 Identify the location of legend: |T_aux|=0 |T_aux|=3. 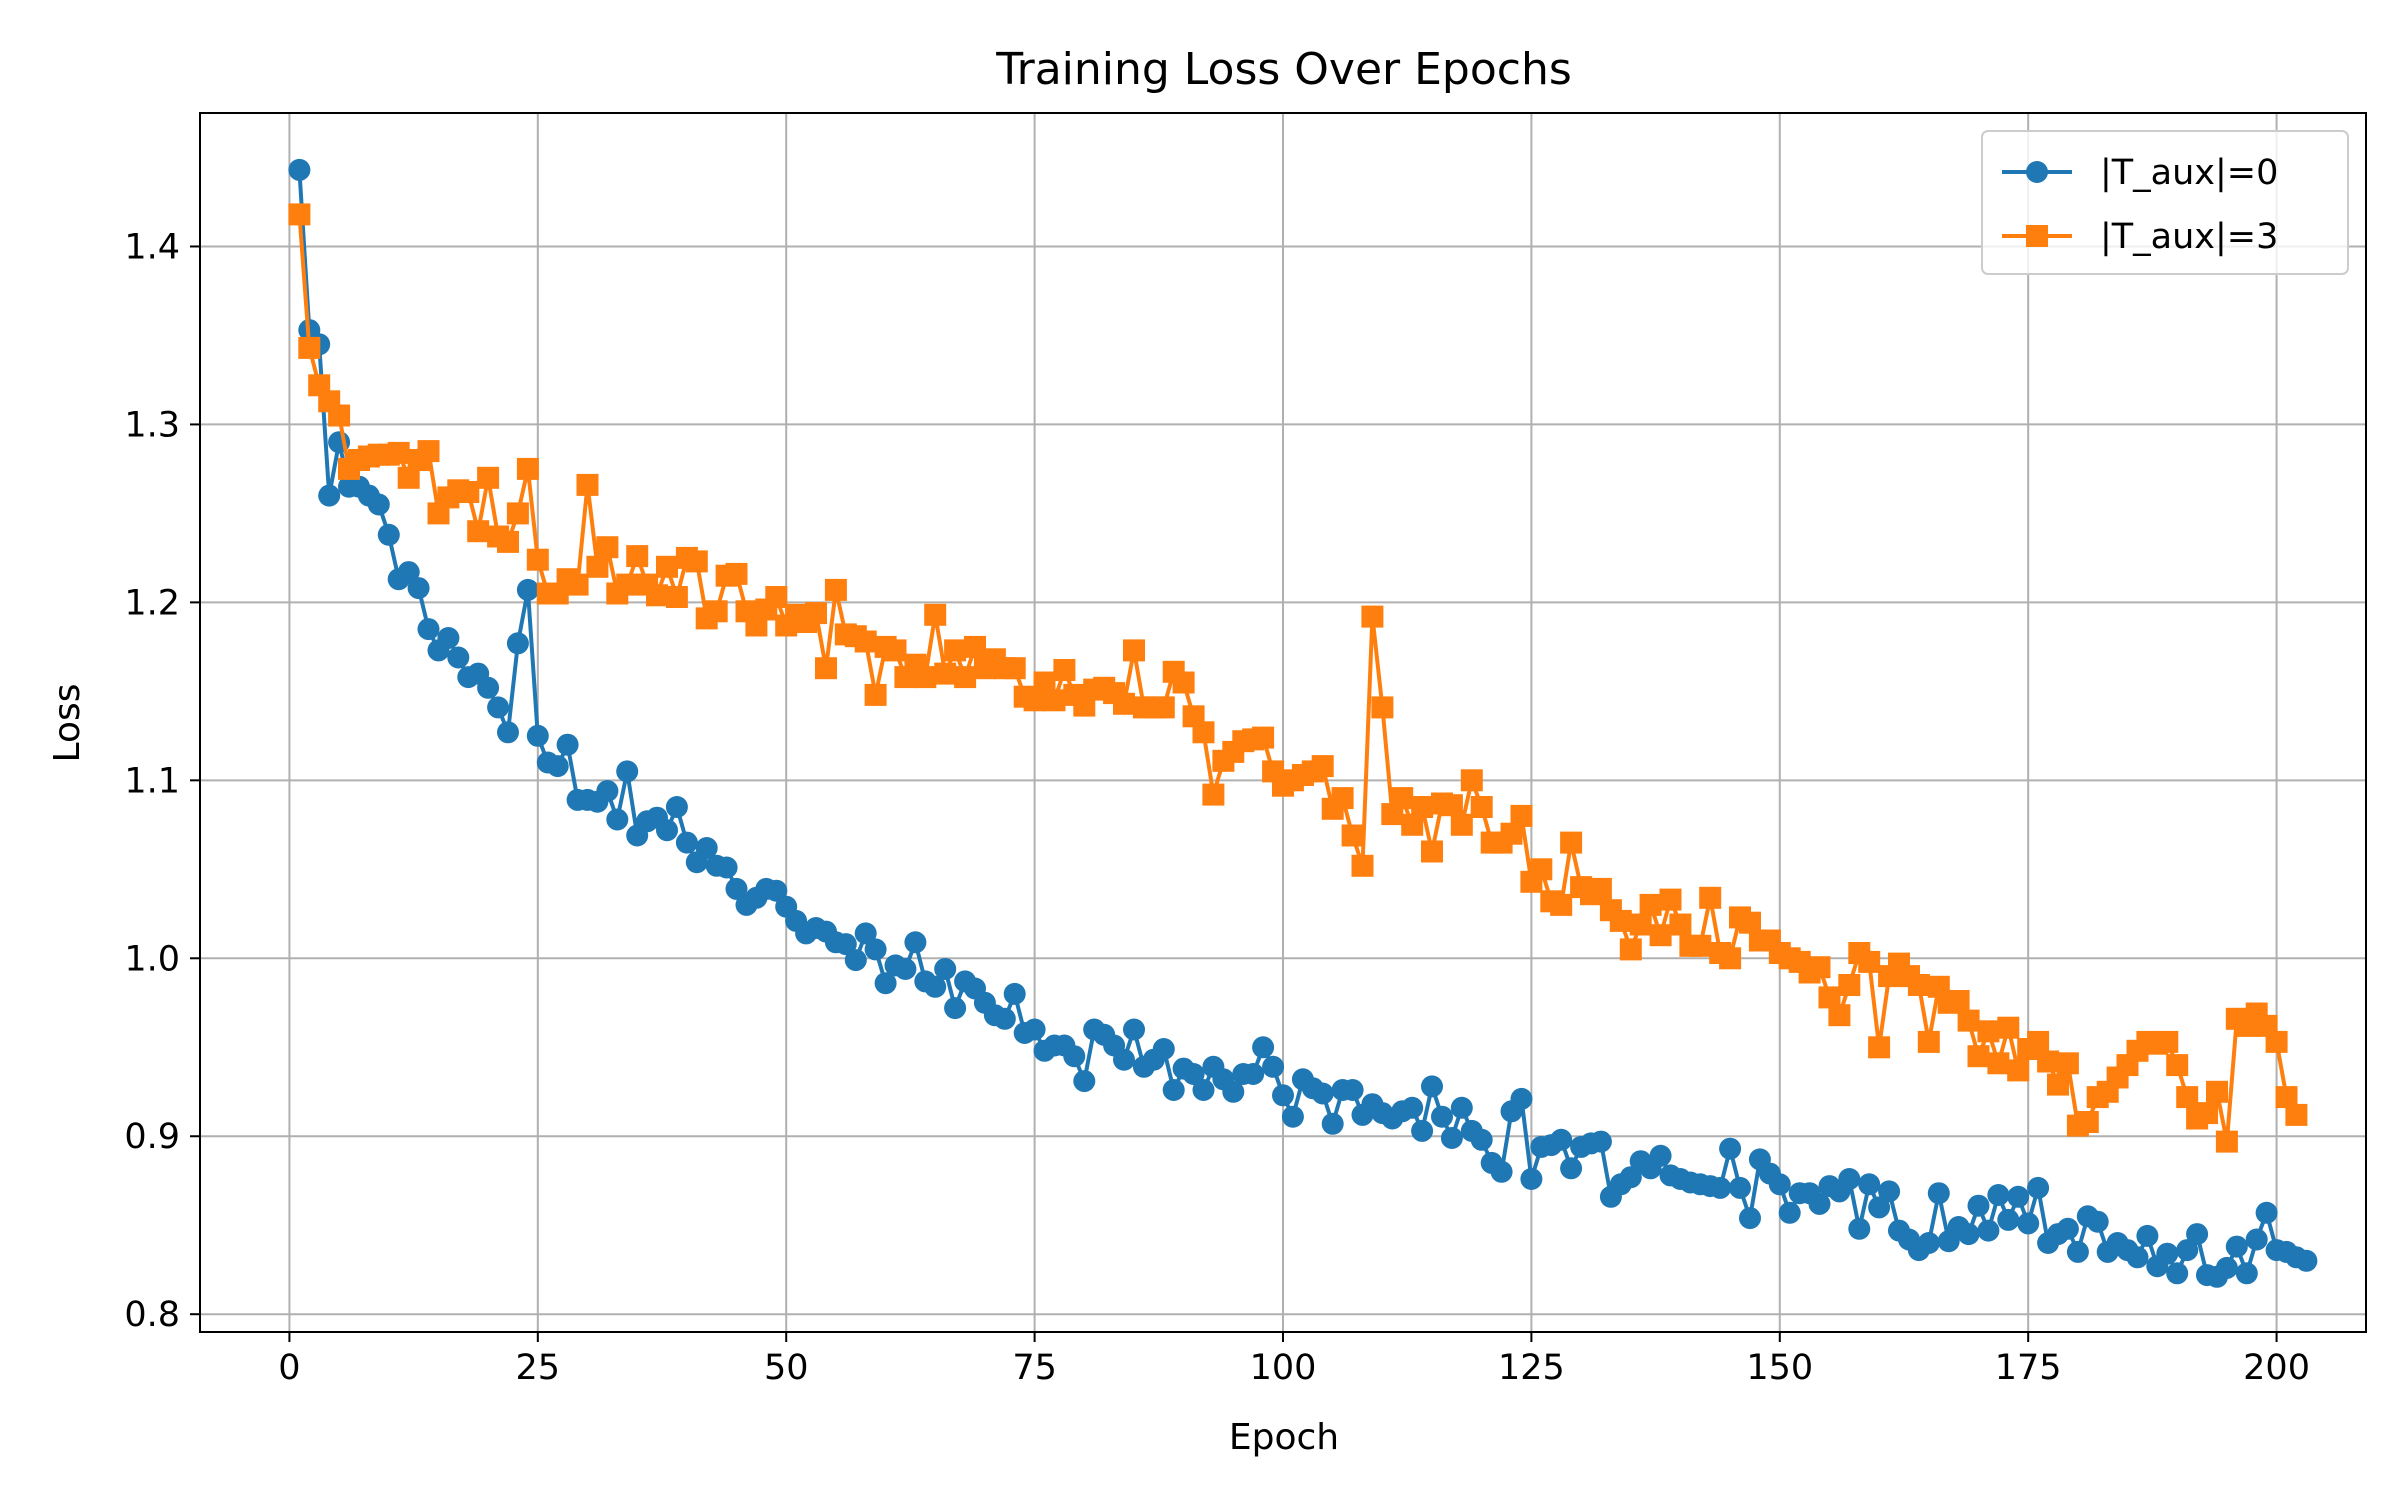
(2165, 202).